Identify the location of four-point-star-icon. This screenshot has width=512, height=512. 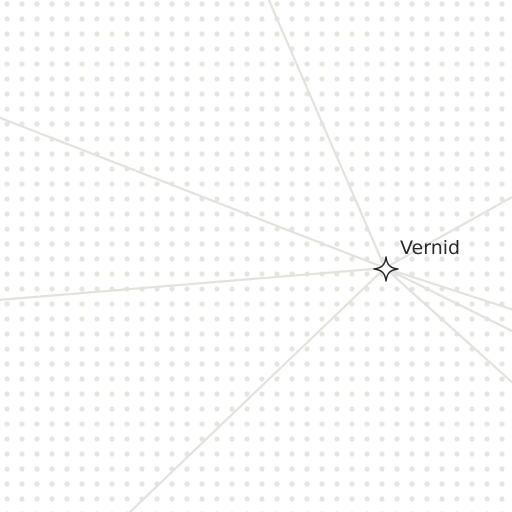
(386, 269).